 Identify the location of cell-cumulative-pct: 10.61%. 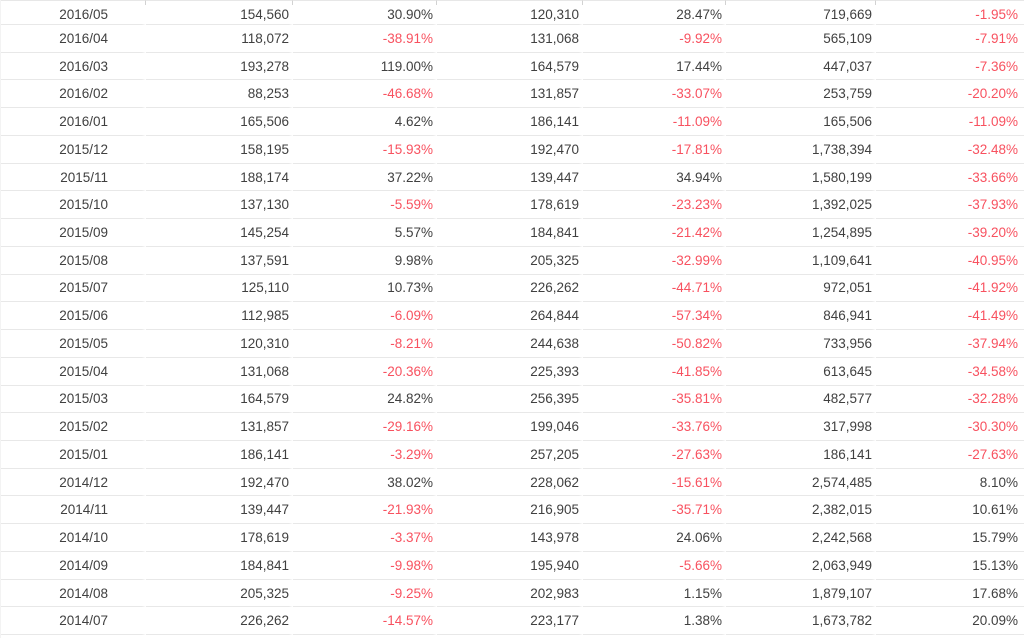
(950, 510).